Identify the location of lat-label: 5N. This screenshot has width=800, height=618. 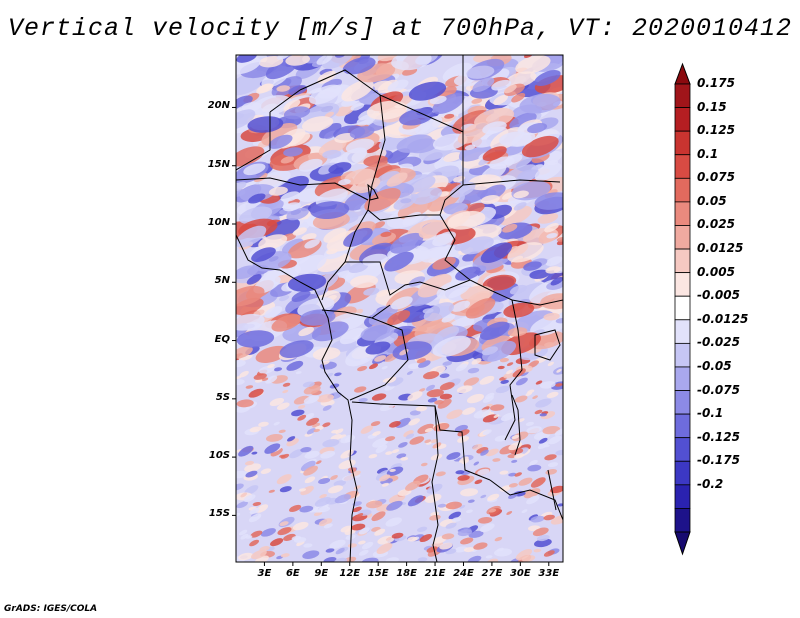
(222, 281).